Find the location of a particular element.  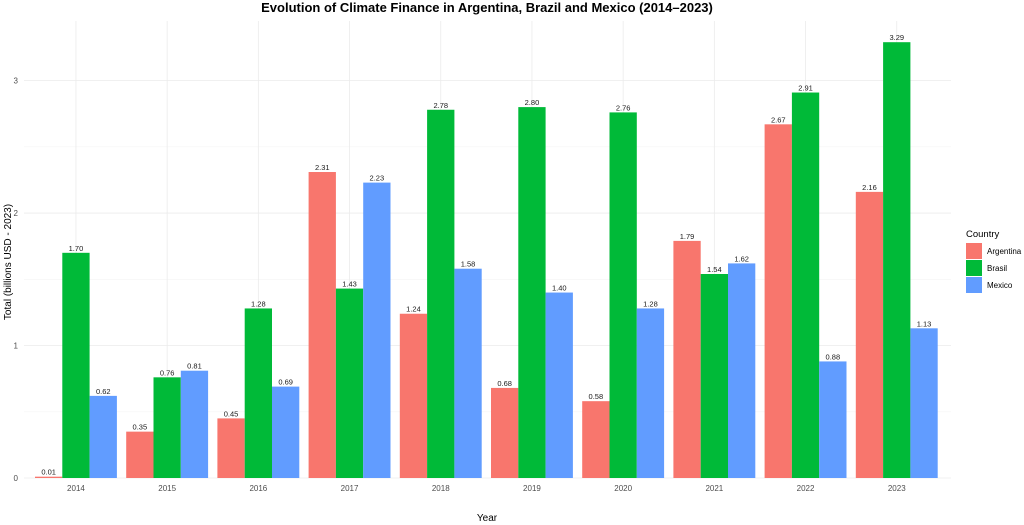

bar-mexico-2018 is located at coordinates (468, 373).